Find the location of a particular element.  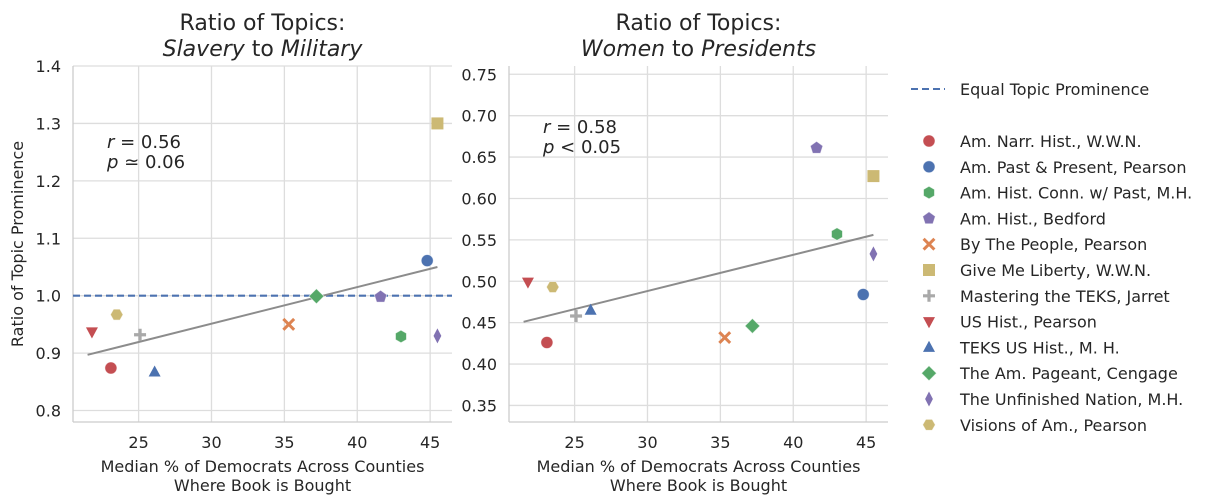

legend-item-label: Am. Narr. Hist., W.W.N. is located at coordinates (1051, 141).